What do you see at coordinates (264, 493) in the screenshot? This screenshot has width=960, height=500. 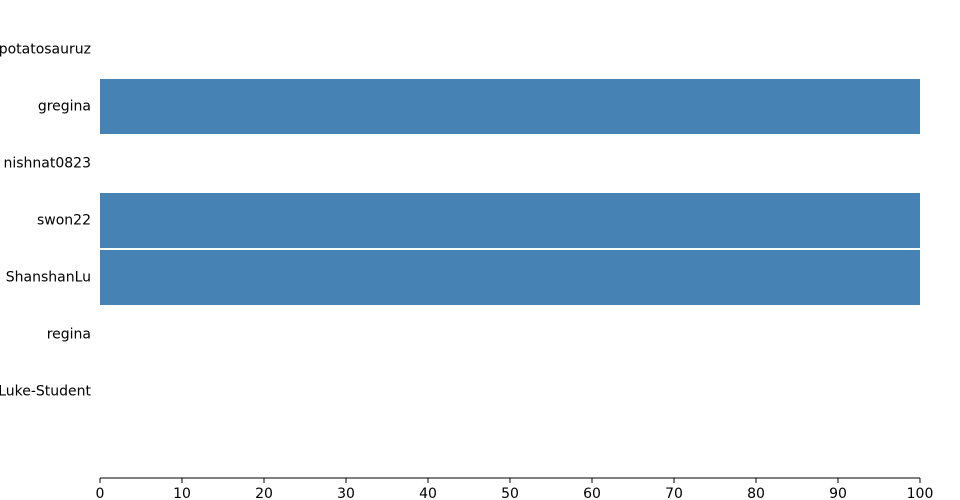 I see `x-tick-label: 20` at bounding box center [264, 493].